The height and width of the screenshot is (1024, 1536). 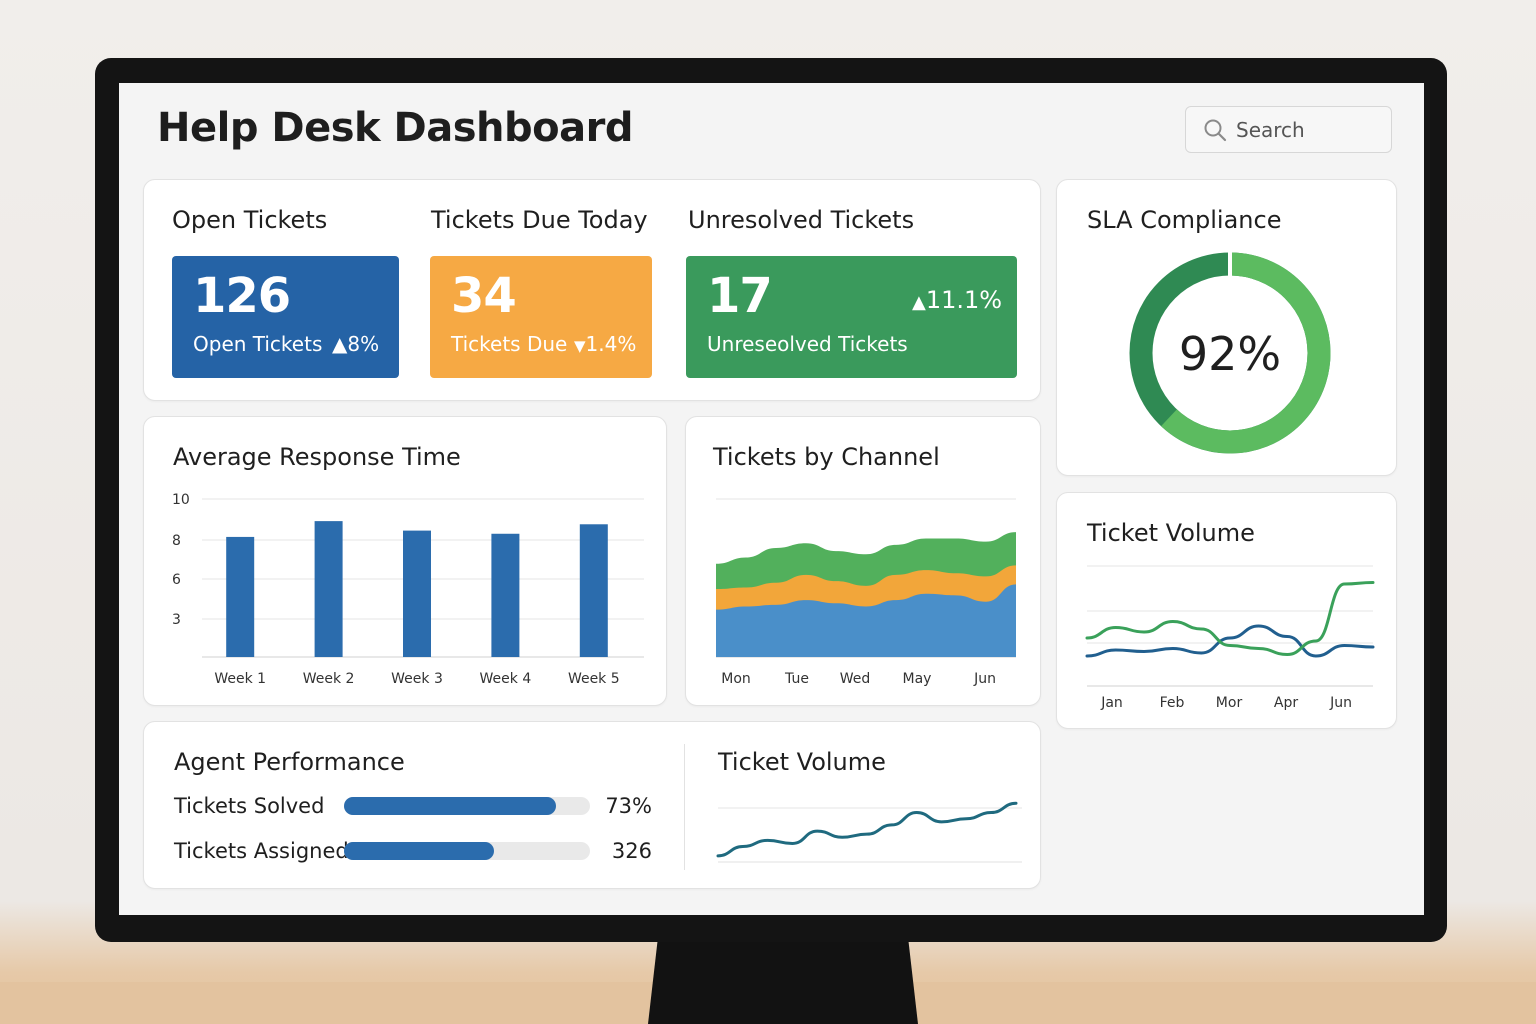 I want to click on y-tick-label: 10, so click(x=181, y=500).